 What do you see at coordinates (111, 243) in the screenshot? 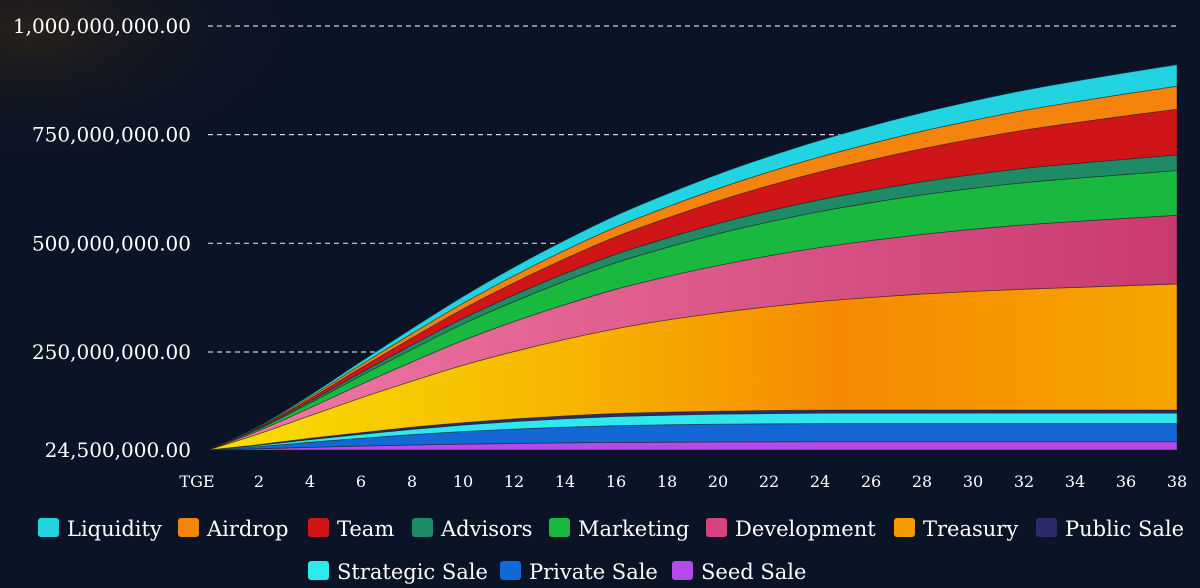
I see `y-tick-label: 500,000,000.00` at bounding box center [111, 243].